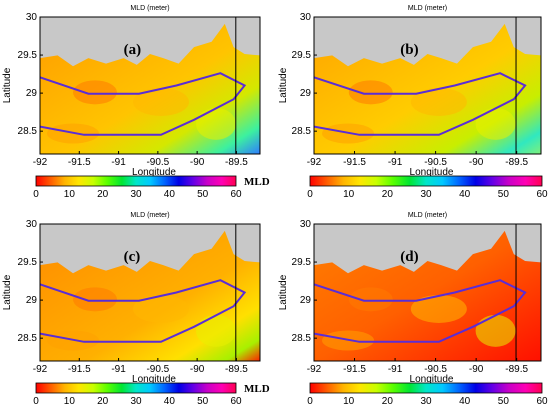 Image resolution: width=550 pixels, height=405 pixels. Describe the element at coordinates (132, 257) in the screenshot. I see `panel-label: (c)` at that location.